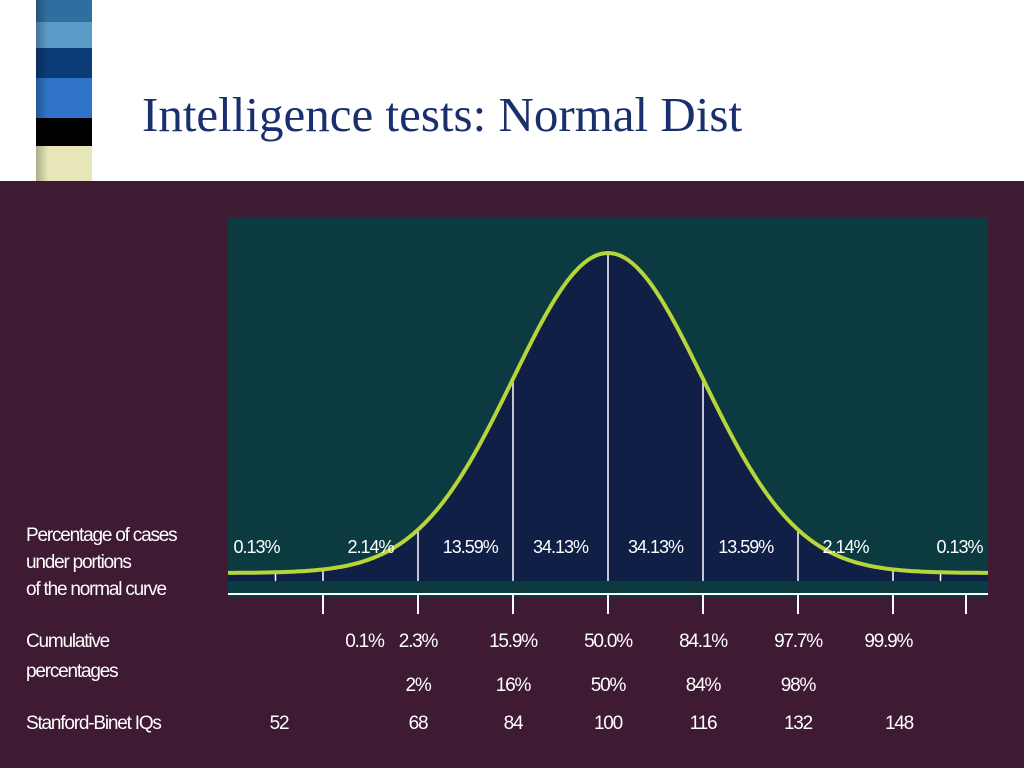  Describe the element at coordinates (418, 723) in the screenshot. I see `iq-value-label: 68` at that location.